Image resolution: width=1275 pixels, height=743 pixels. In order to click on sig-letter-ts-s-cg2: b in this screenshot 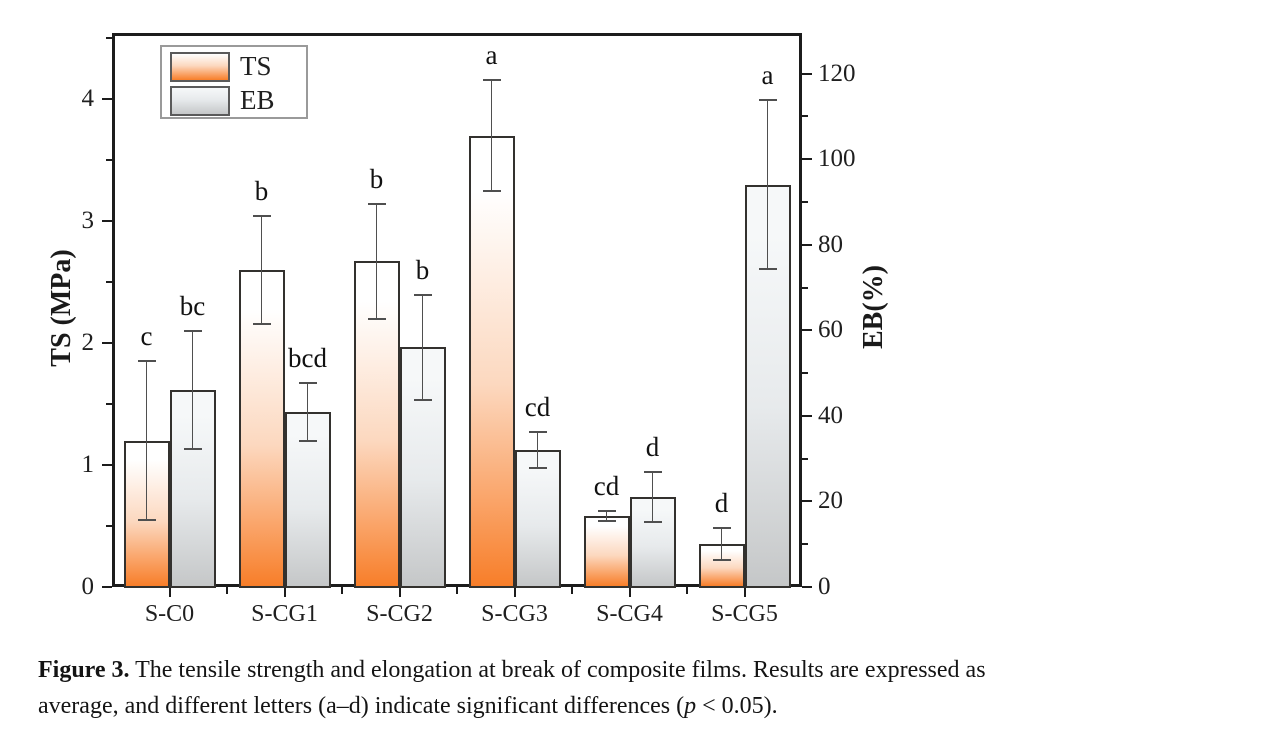, I will do `click(376, 178)`.